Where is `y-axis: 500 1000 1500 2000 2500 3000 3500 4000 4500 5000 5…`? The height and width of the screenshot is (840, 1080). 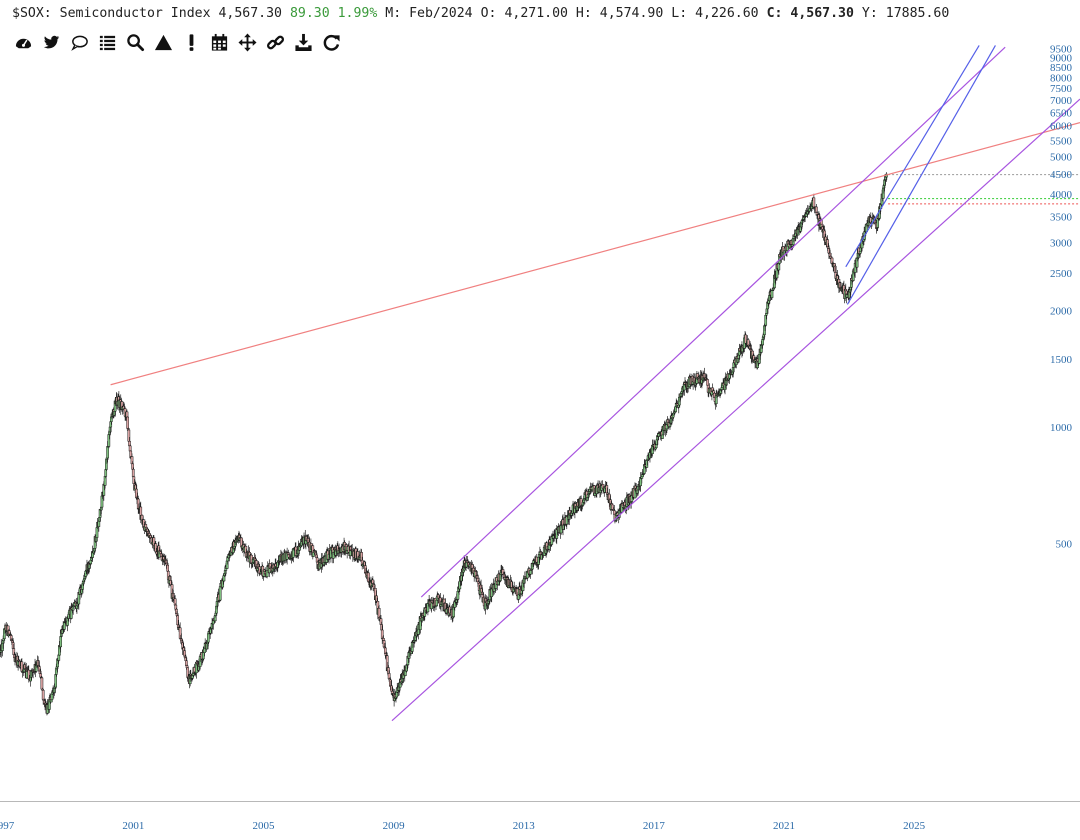
y-axis: 500 1000 1500 2000 2500 3000 3500 4000 4500 5000 5… is located at coordinates (1061, 296).